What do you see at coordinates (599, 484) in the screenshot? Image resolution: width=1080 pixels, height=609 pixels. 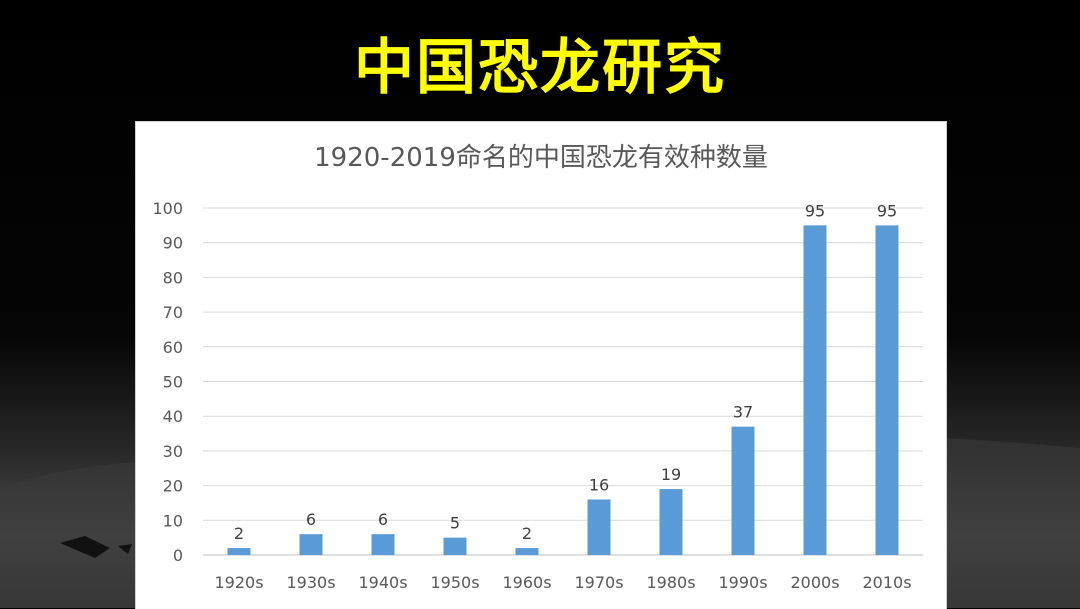 I see `data-label: 16` at bounding box center [599, 484].